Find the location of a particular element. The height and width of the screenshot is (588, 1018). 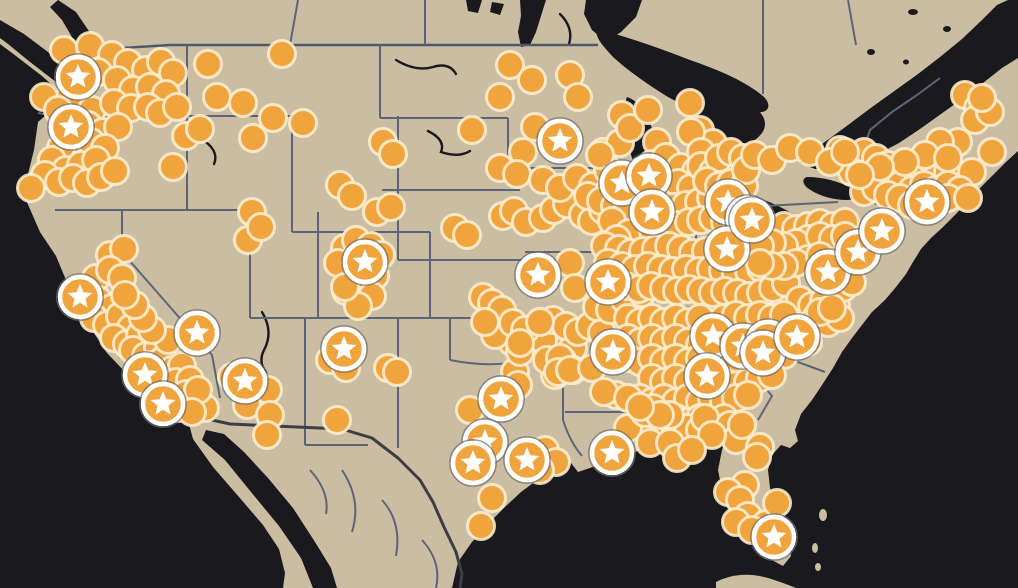

cuba is located at coordinates (756, 581).